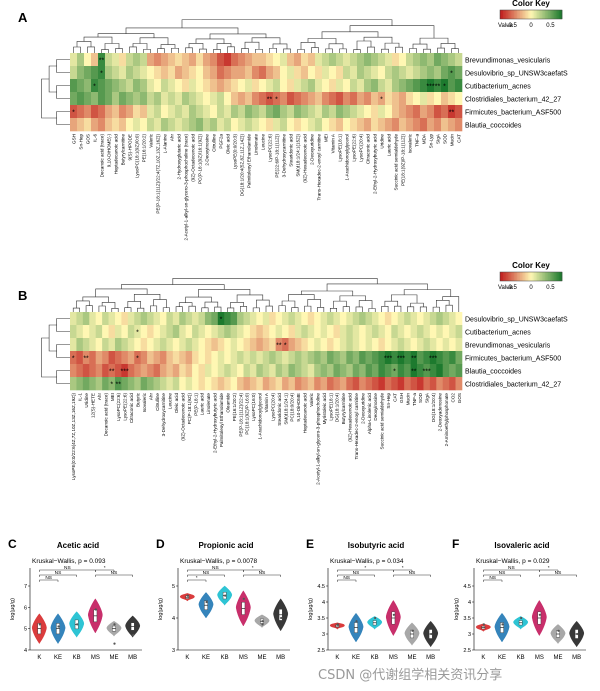 The image size is (600, 691). Describe the element at coordinates (137, 156) in the screenshot. I see `column-label: LysoPC(18:1(9Z)/0:0)` at that location.